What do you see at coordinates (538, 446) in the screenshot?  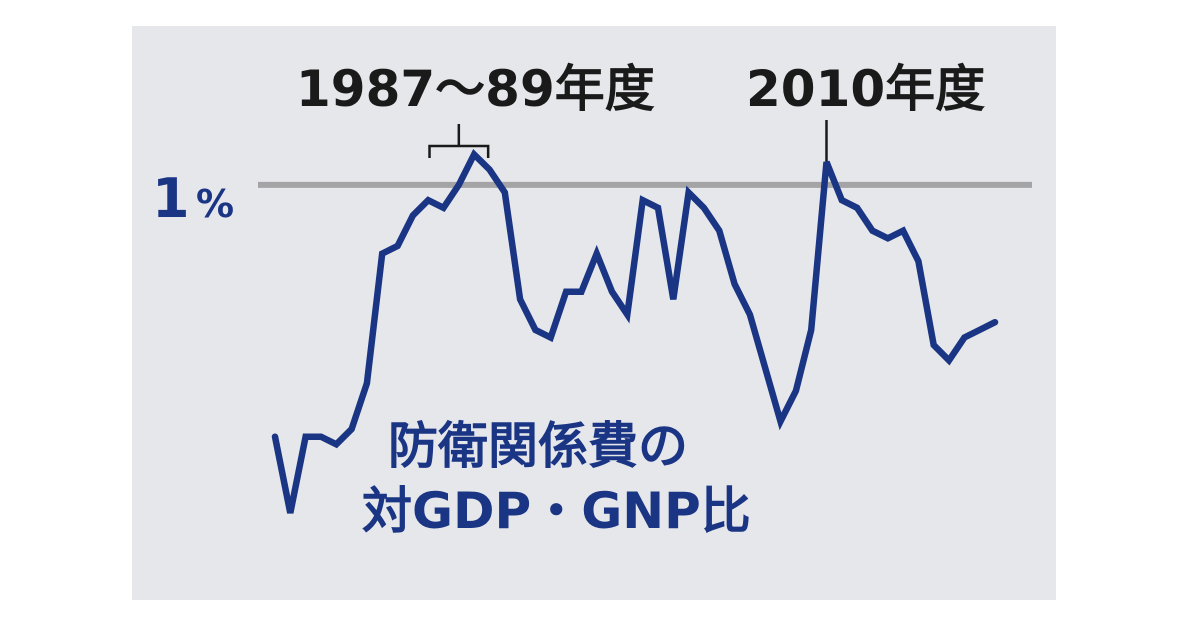 I see `chart-title-line-1: 防衛関係費の` at bounding box center [538, 446].